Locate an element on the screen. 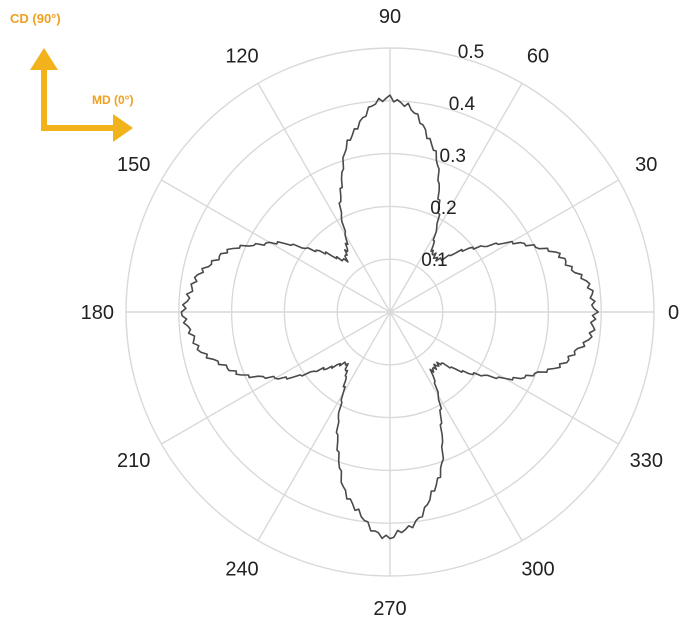 The width and height of the screenshot is (689, 624). angular-tick-label-6: 180 is located at coordinates (97, 313).